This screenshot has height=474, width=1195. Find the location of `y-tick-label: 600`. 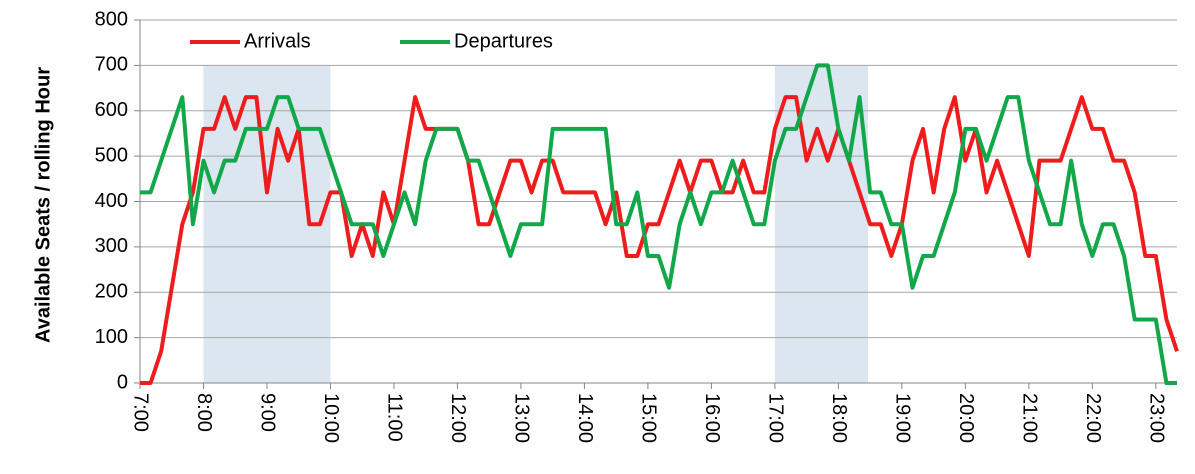

y-tick-label: 600 is located at coordinates (111, 110).